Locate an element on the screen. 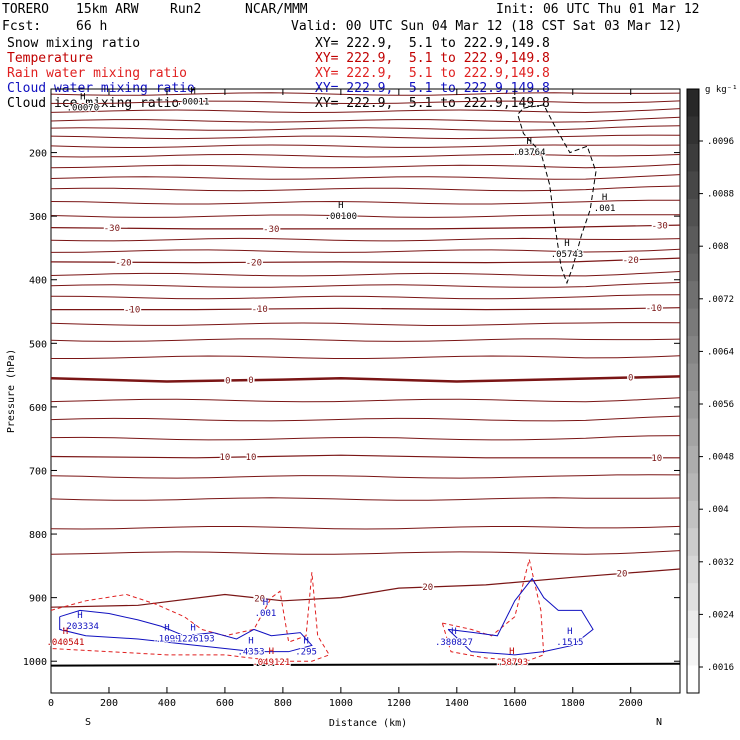 The height and width of the screenshot is (740, 740). colorbar-tick-label: .0032 is located at coordinates (720, 563).